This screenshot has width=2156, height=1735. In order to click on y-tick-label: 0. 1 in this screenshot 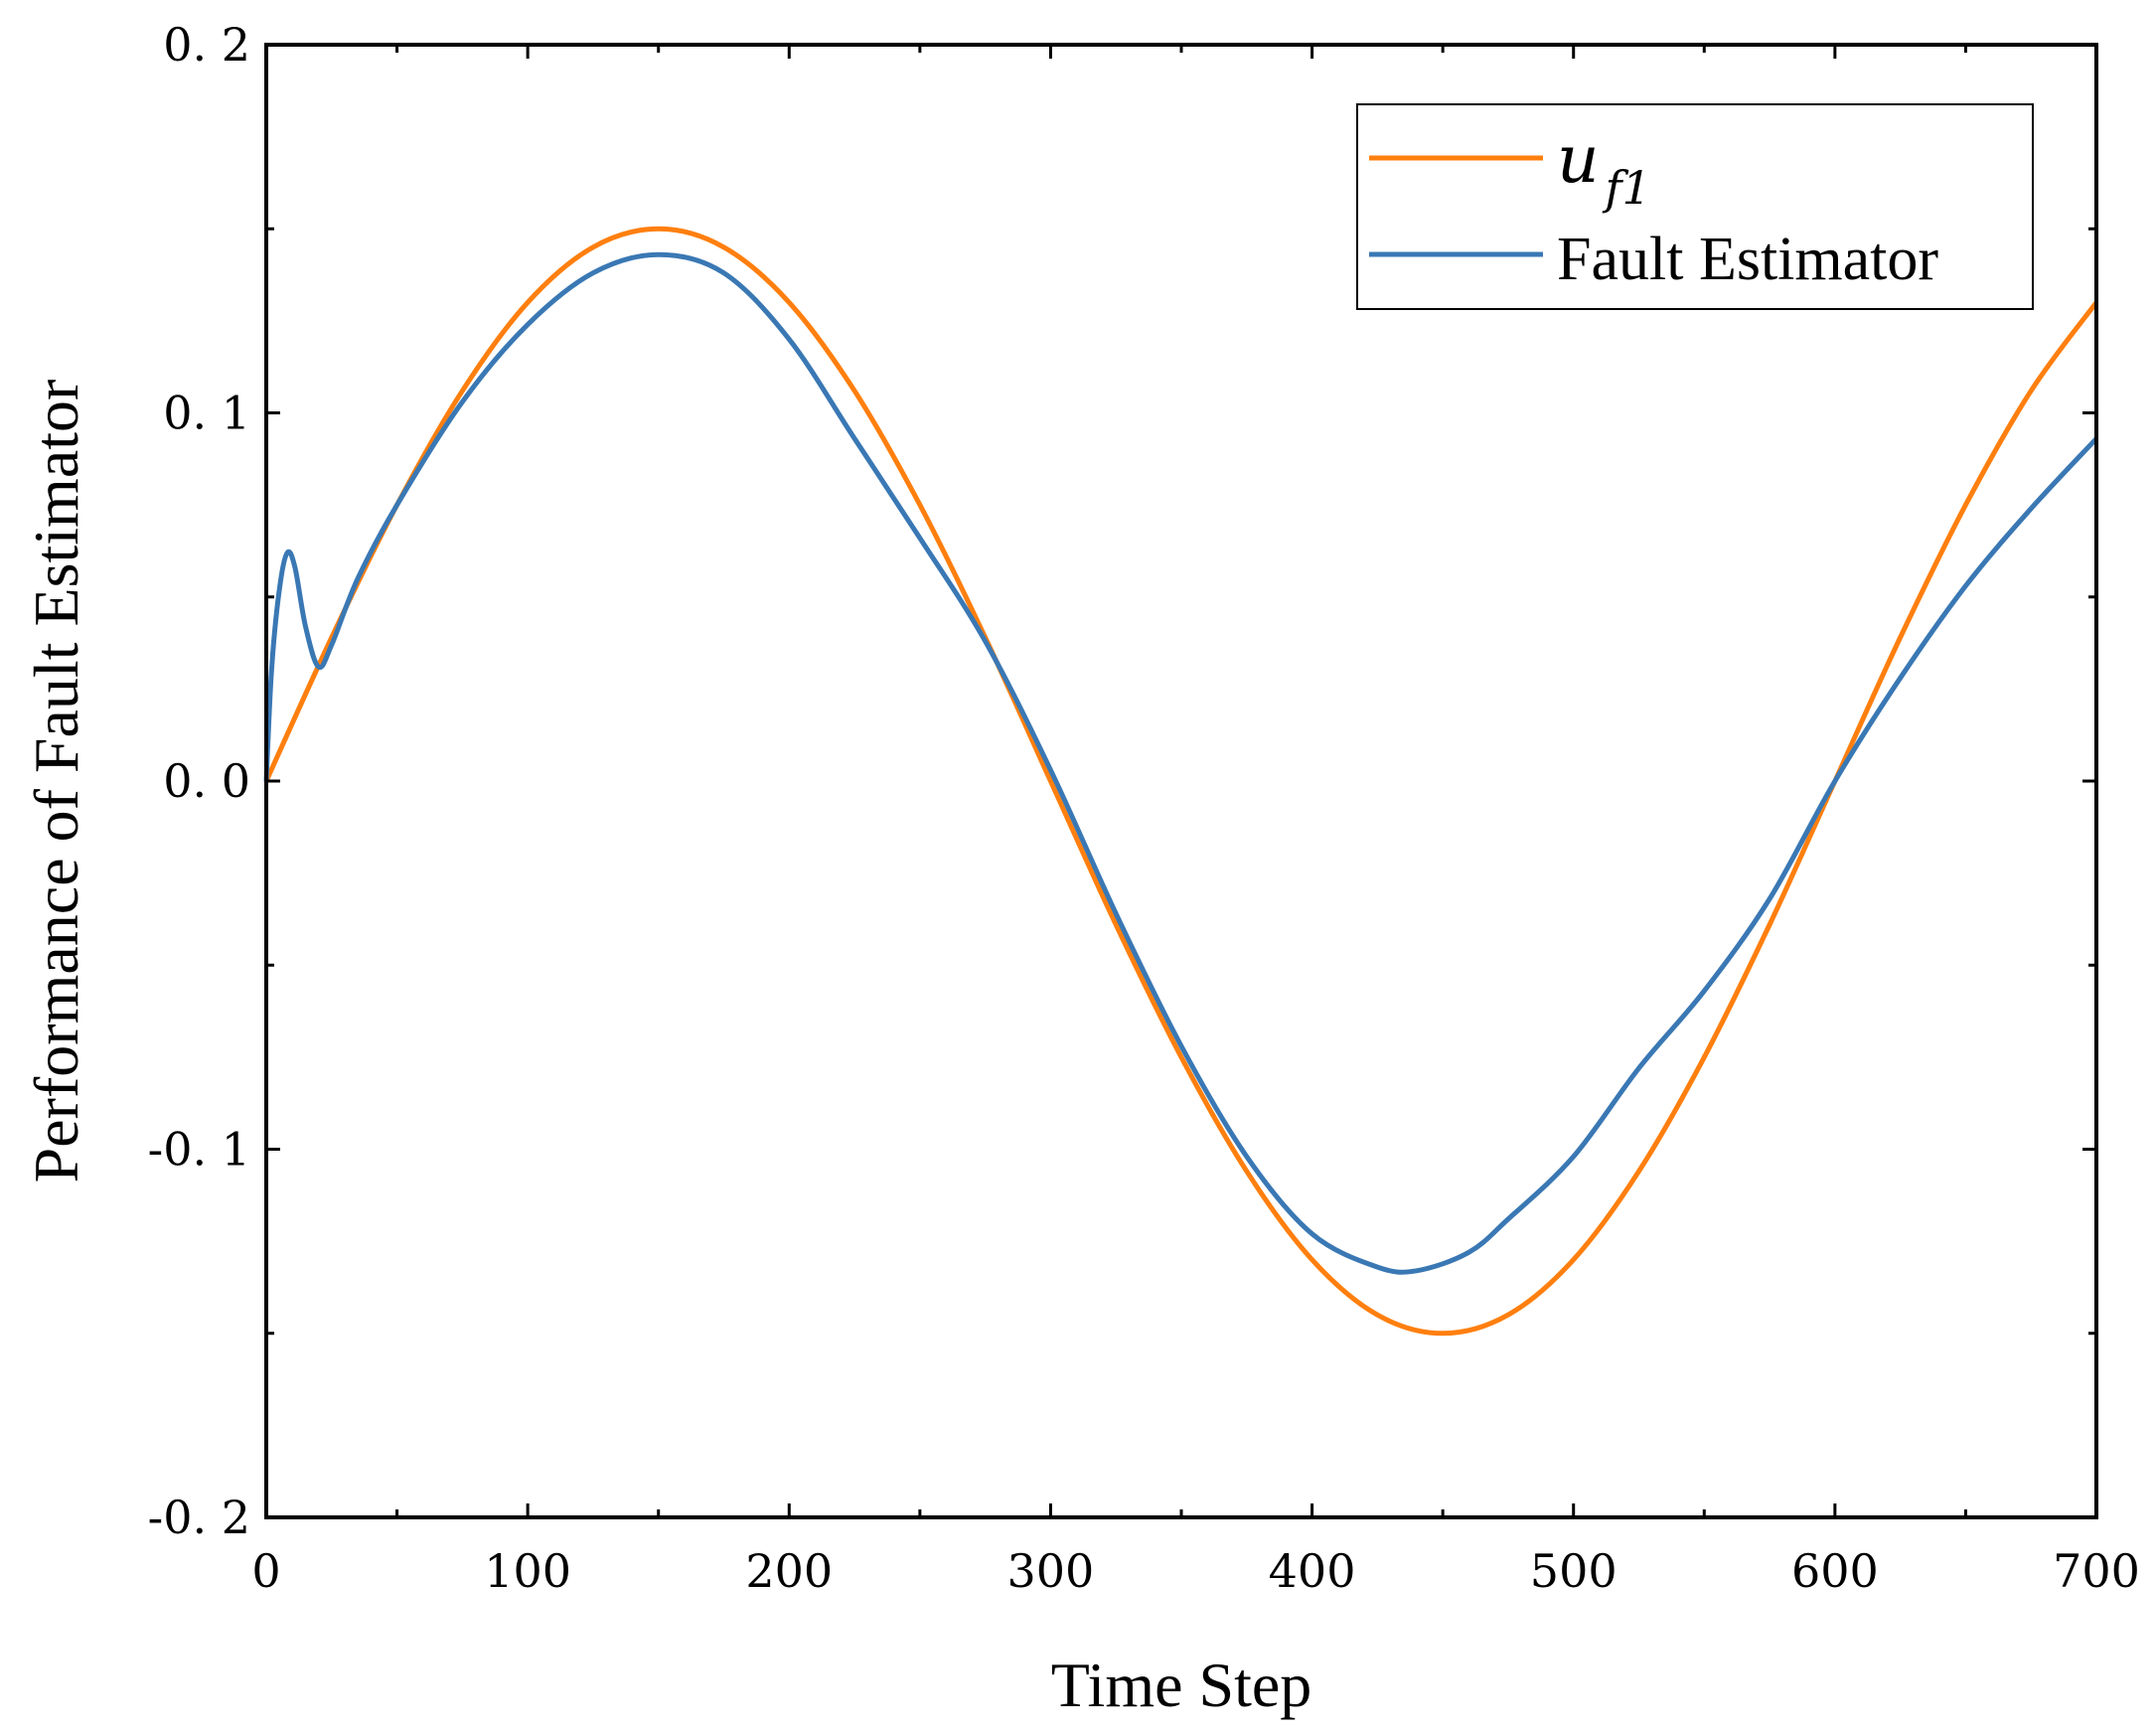, I will do `click(206, 413)`.